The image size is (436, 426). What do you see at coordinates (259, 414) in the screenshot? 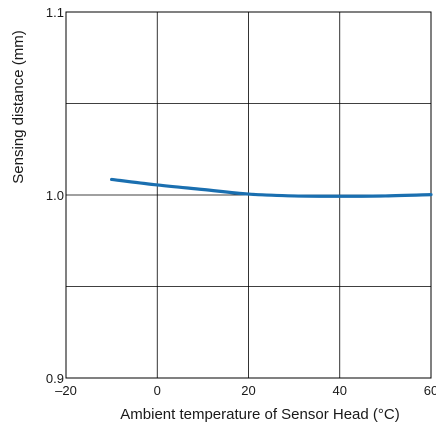
I see `x-axis-label: Ambient temperature of Sensor Head (°C)` at bounding box center [259, 414].